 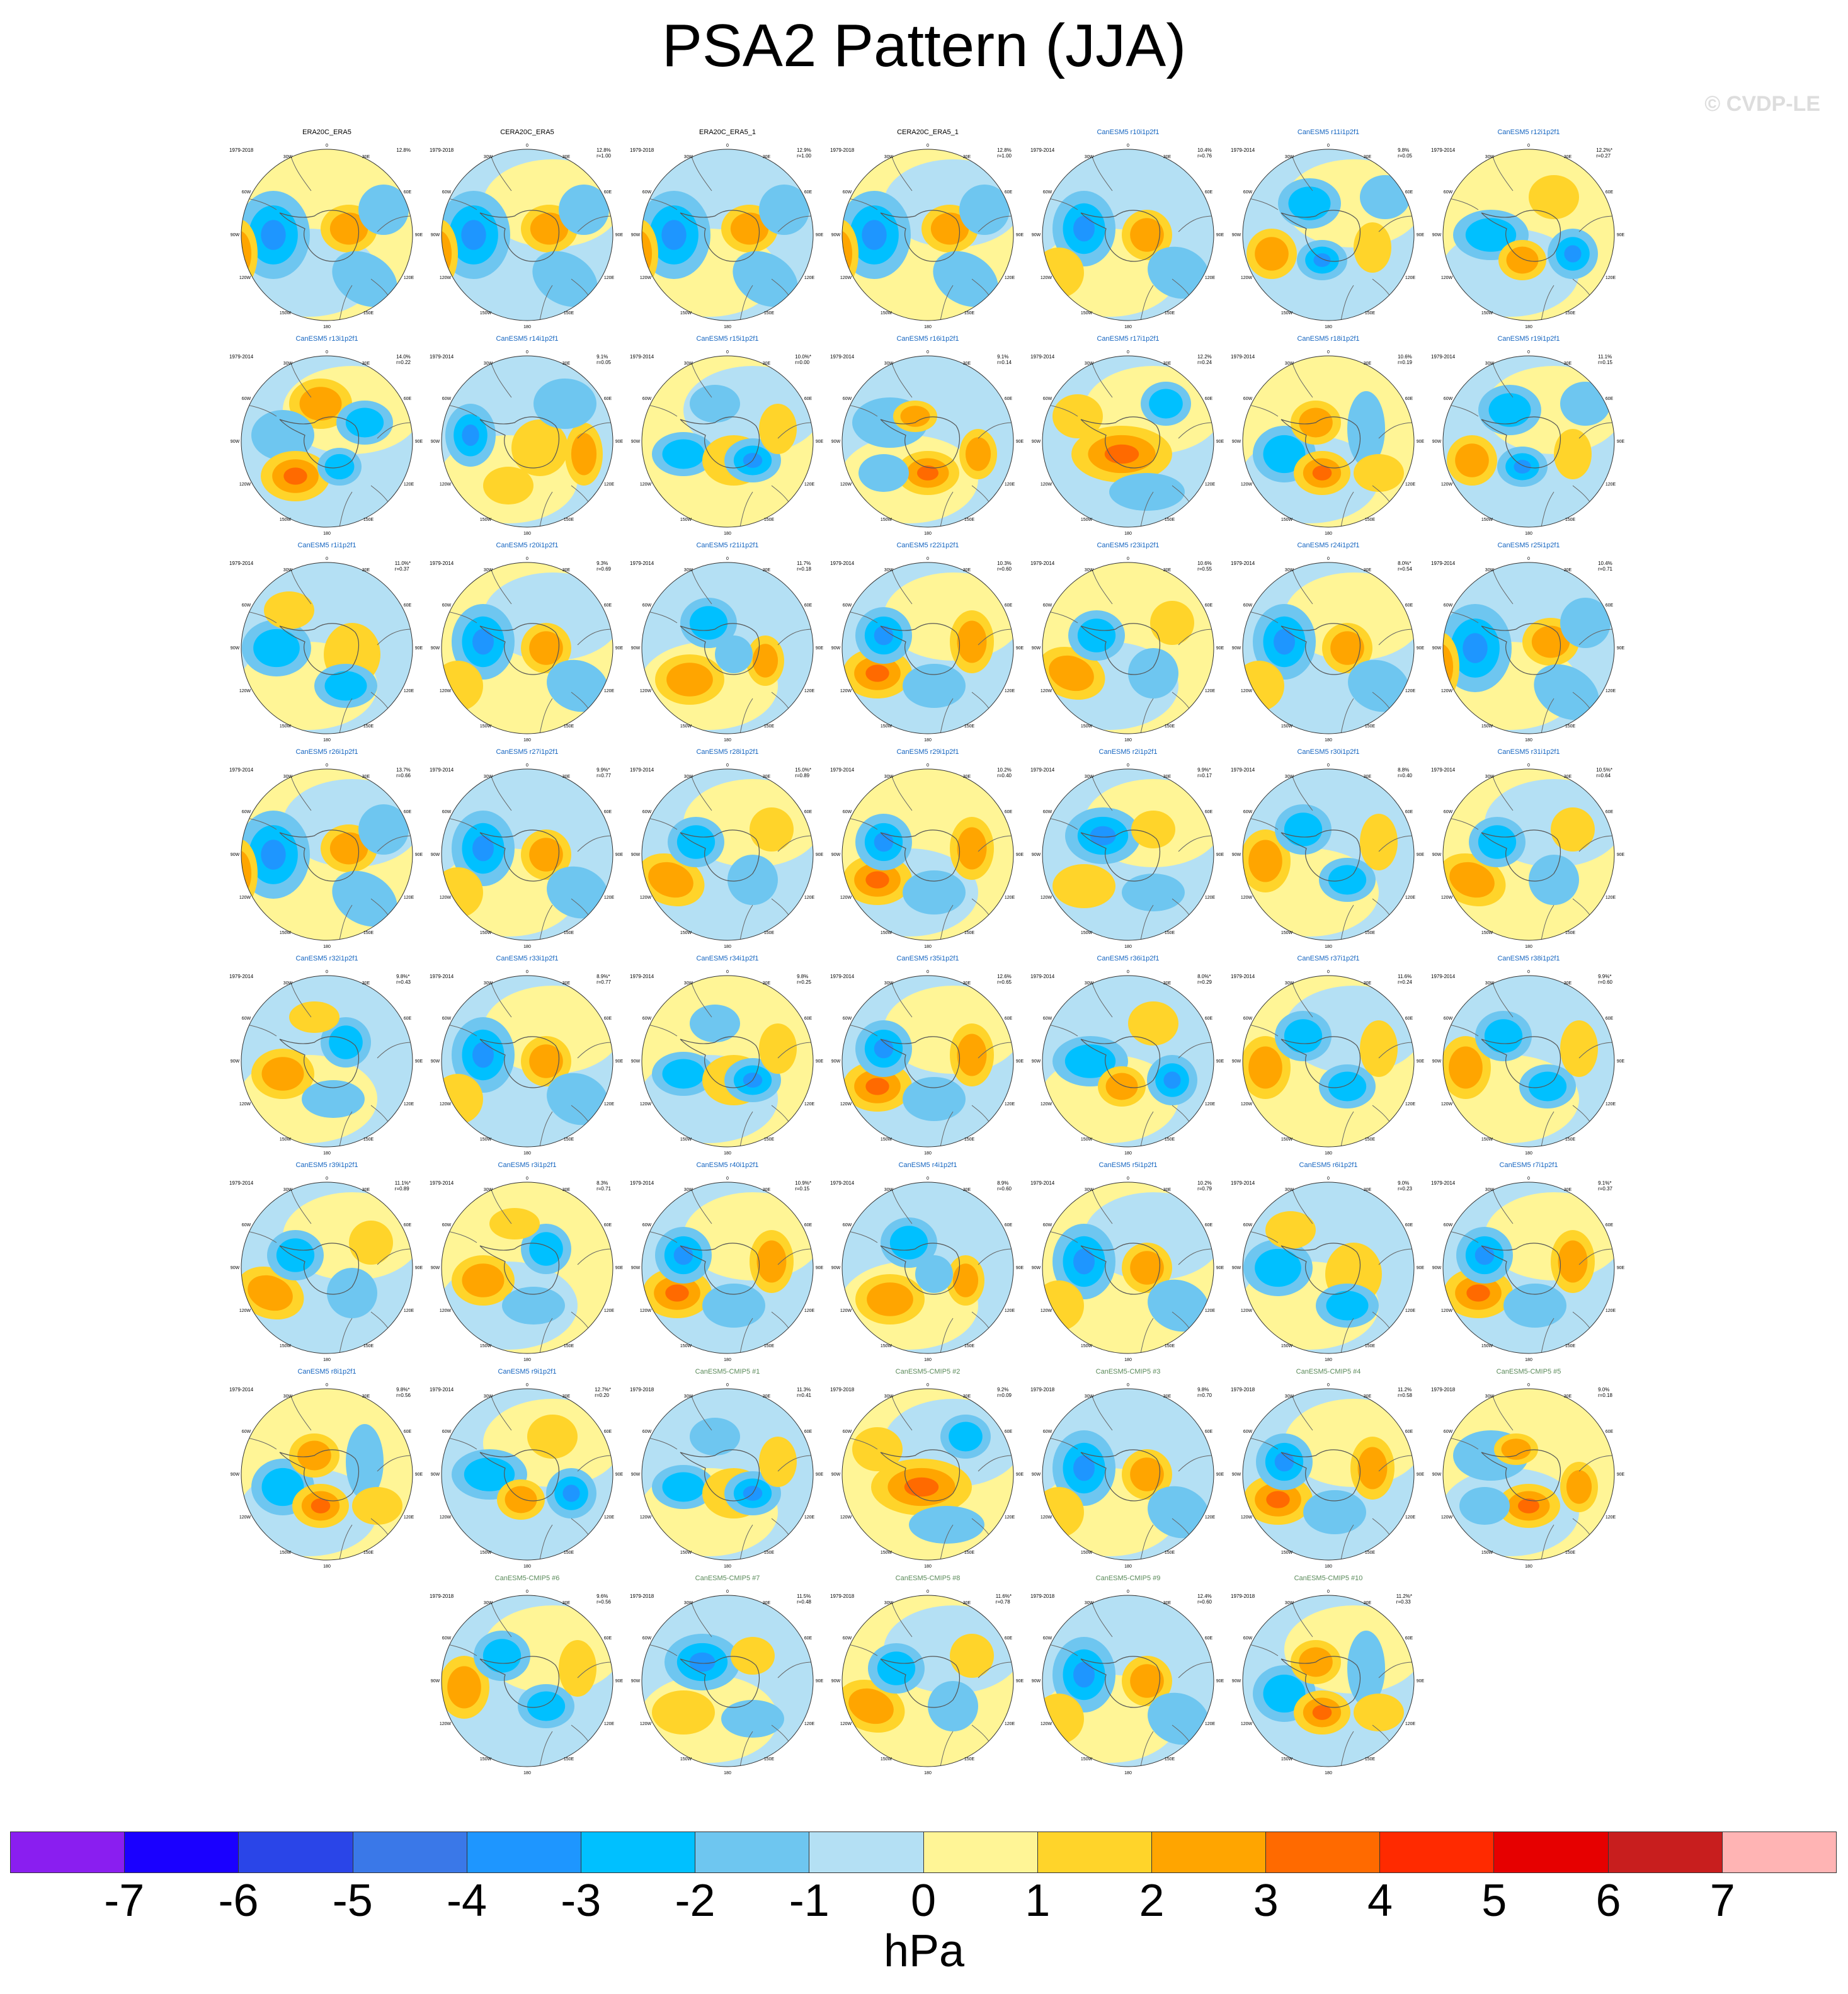 I want to click on panel-correlation: r=0.77, so click(x=603, y=982).